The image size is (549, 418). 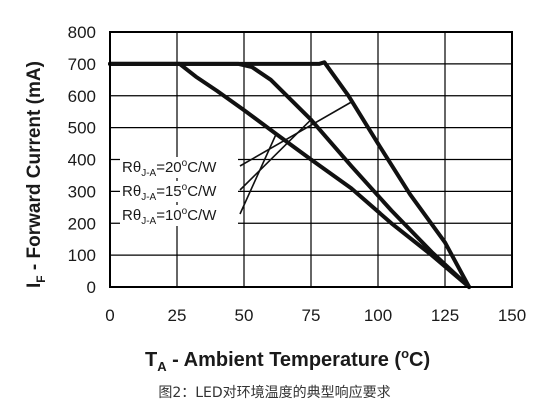 What do you see at coordinates (244, 315) in the screenshot?
I see `x-tick-label: 50` at bounding box center [244, 315].